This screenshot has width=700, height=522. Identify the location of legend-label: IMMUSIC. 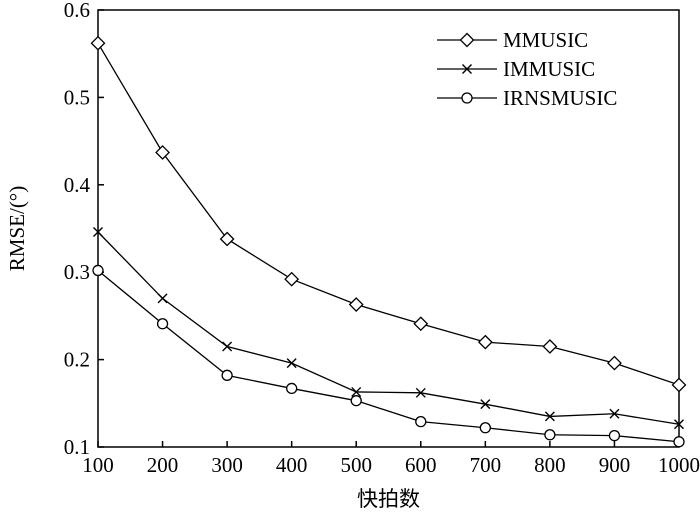
(549, 69).